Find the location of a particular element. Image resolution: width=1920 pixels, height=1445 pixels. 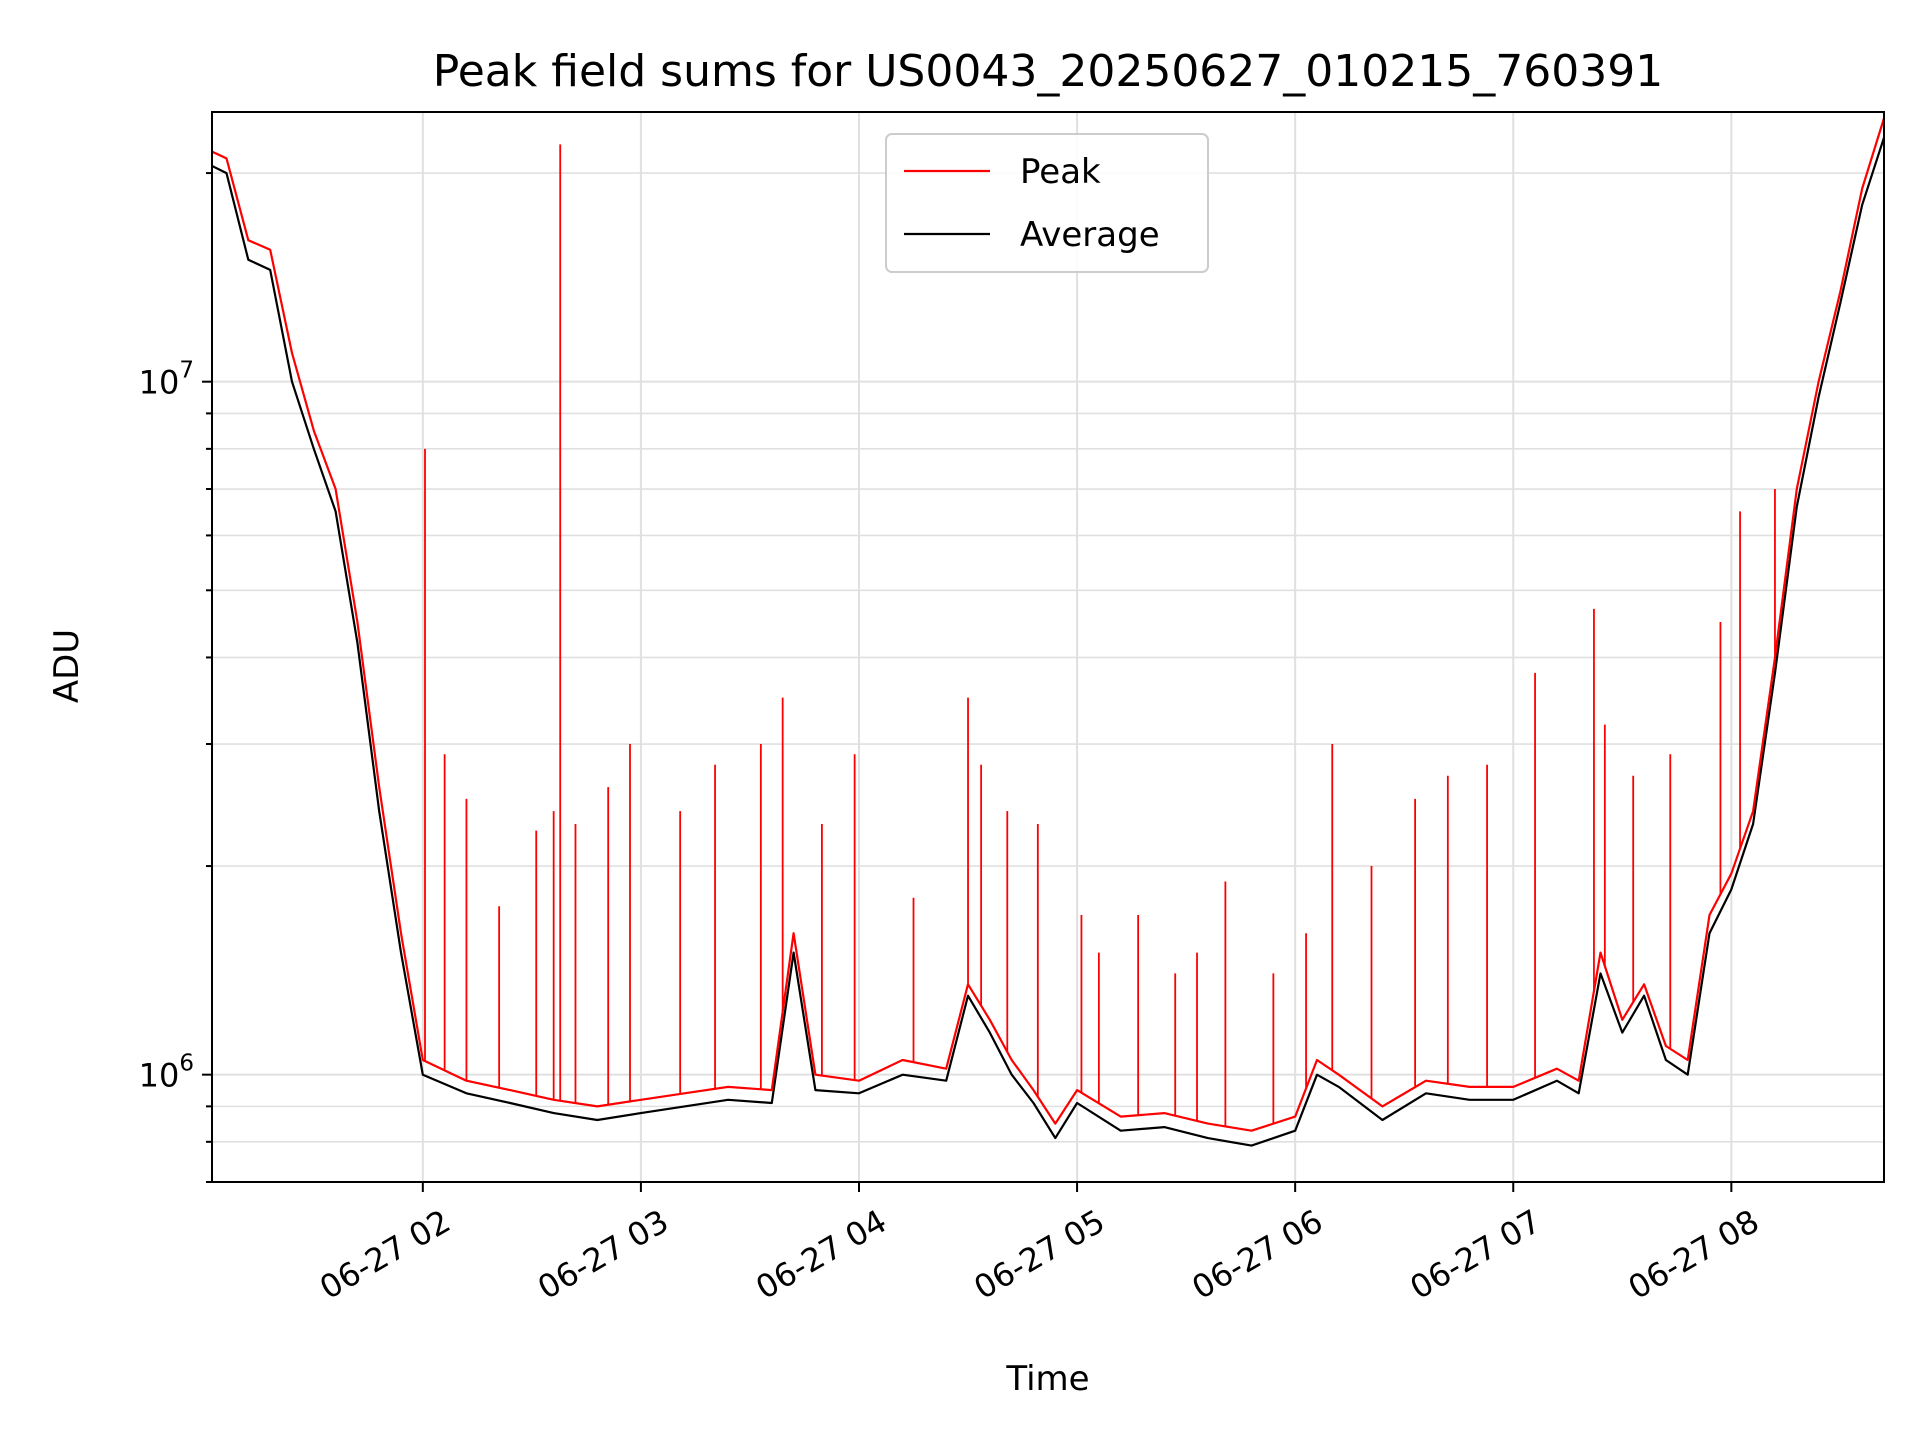

x-axis-label: Time is located at coordinates (1047, 1379).